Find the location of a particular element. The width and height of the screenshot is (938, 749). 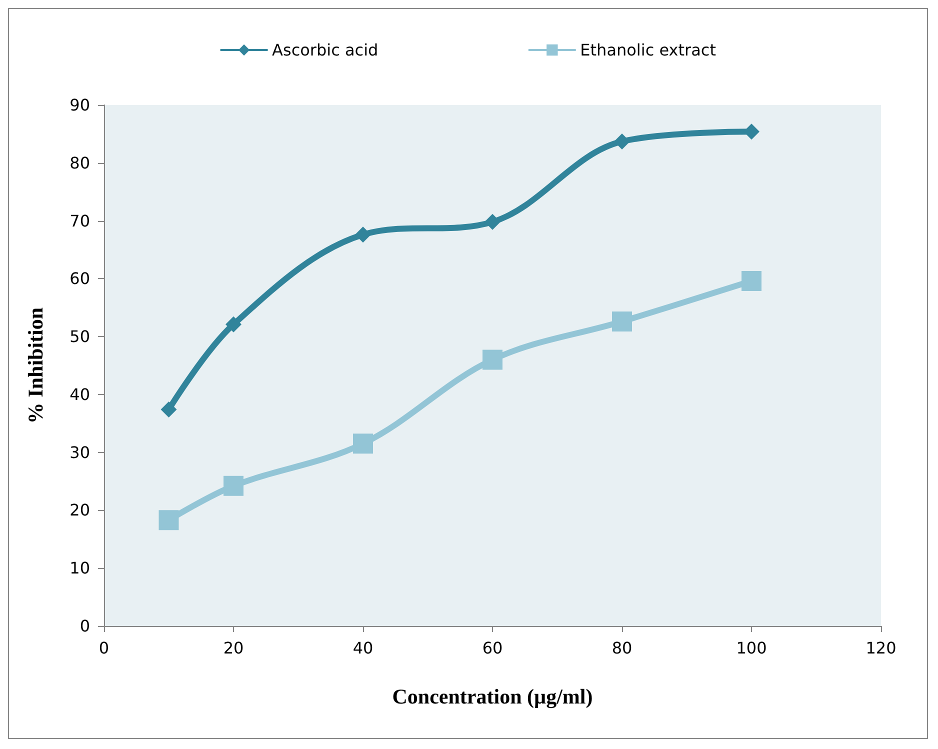

y-tick-label: 60 is located at coordinates (80, 278).